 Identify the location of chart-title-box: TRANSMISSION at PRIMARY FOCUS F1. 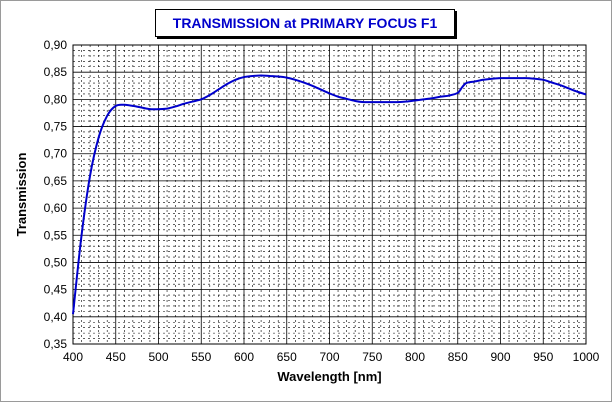
(305, 23).